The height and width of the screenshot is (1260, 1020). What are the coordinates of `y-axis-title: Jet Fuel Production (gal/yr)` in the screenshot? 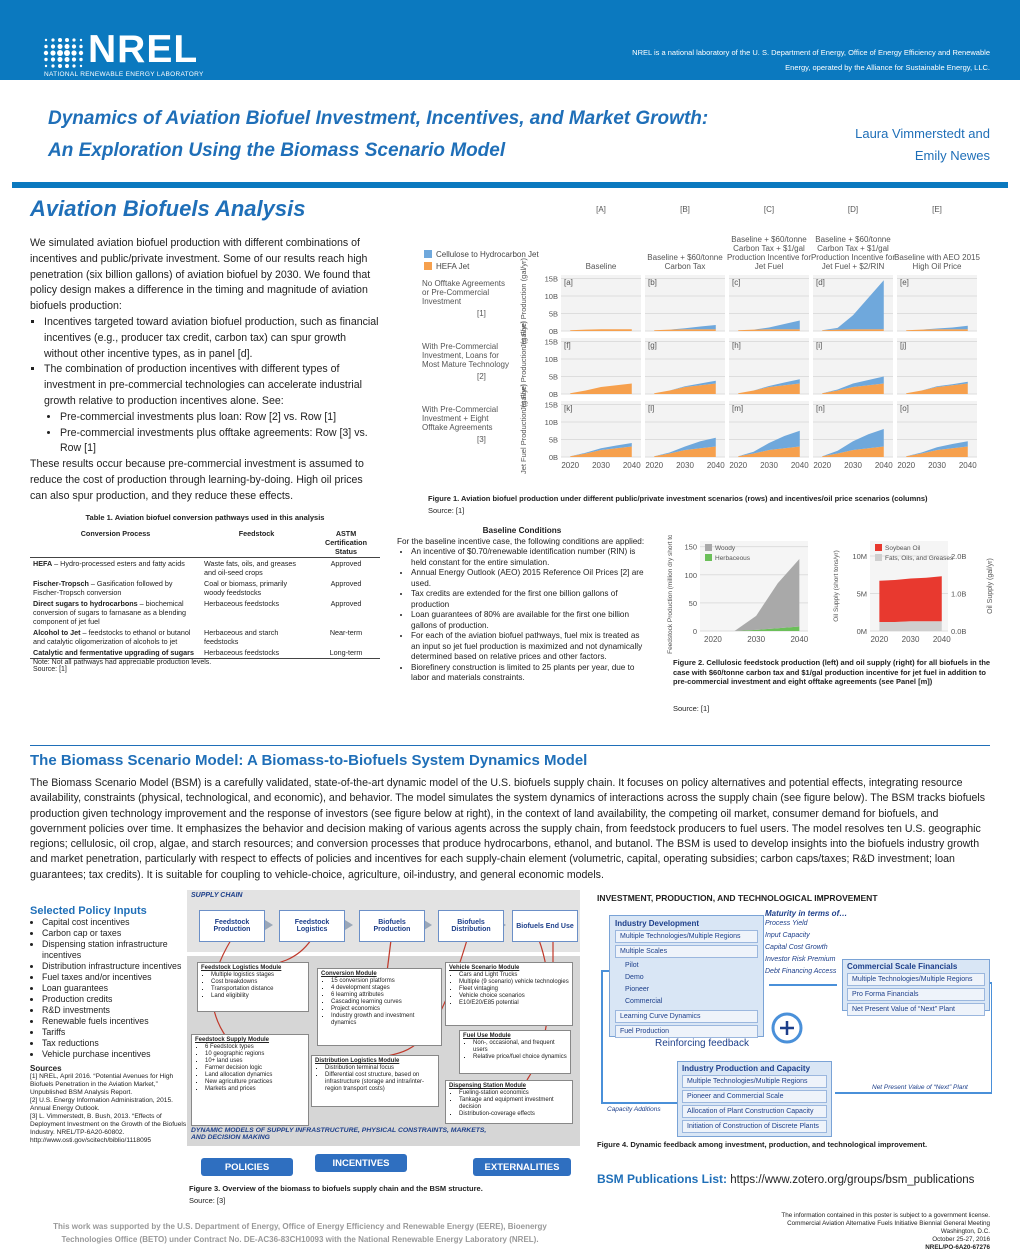 It's located at (523, 428).